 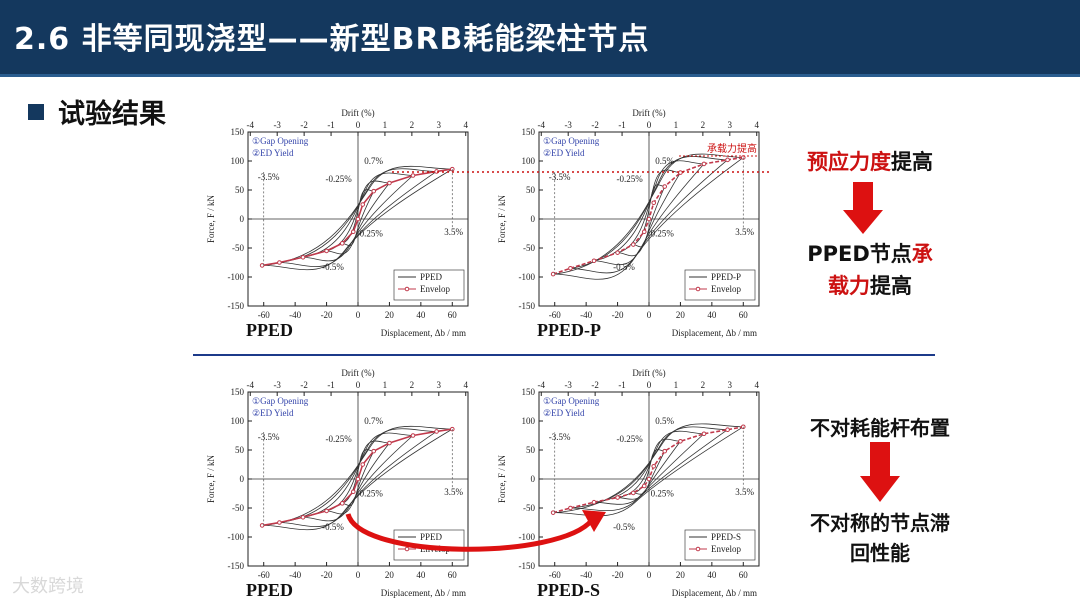 I want to click on annot-gap-opening: ①Gap Opening, so click(x=571, y=141).